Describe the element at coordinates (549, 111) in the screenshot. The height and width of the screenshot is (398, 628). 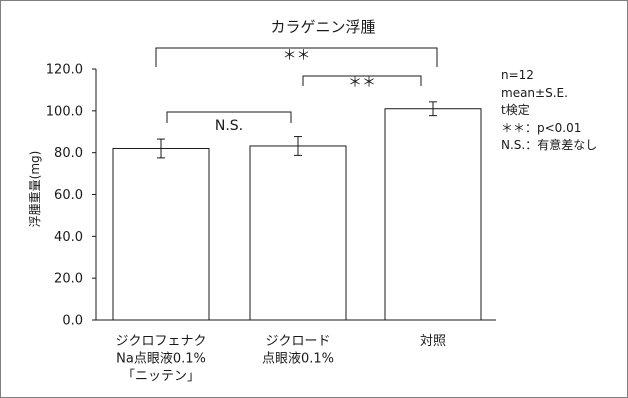
I see `stats-notes: n=12 mean±S.E. t検定 ＊＊：p<0.01 N.S.：有意差なし` at that location.